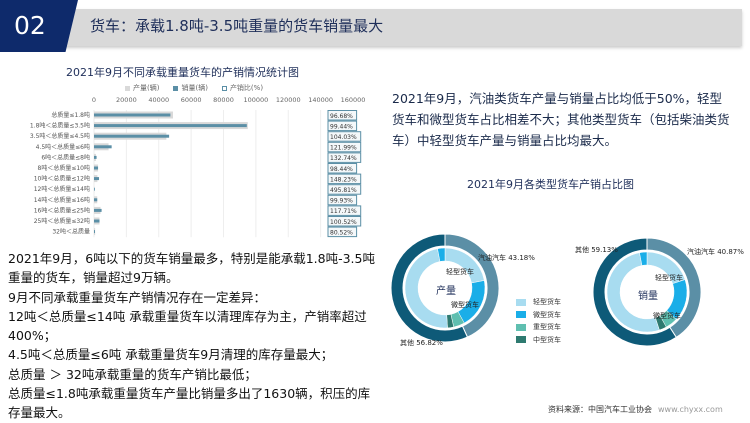 The image size is (750, 423). I want to click on x-tick-label: 100000, so click(255, 100).